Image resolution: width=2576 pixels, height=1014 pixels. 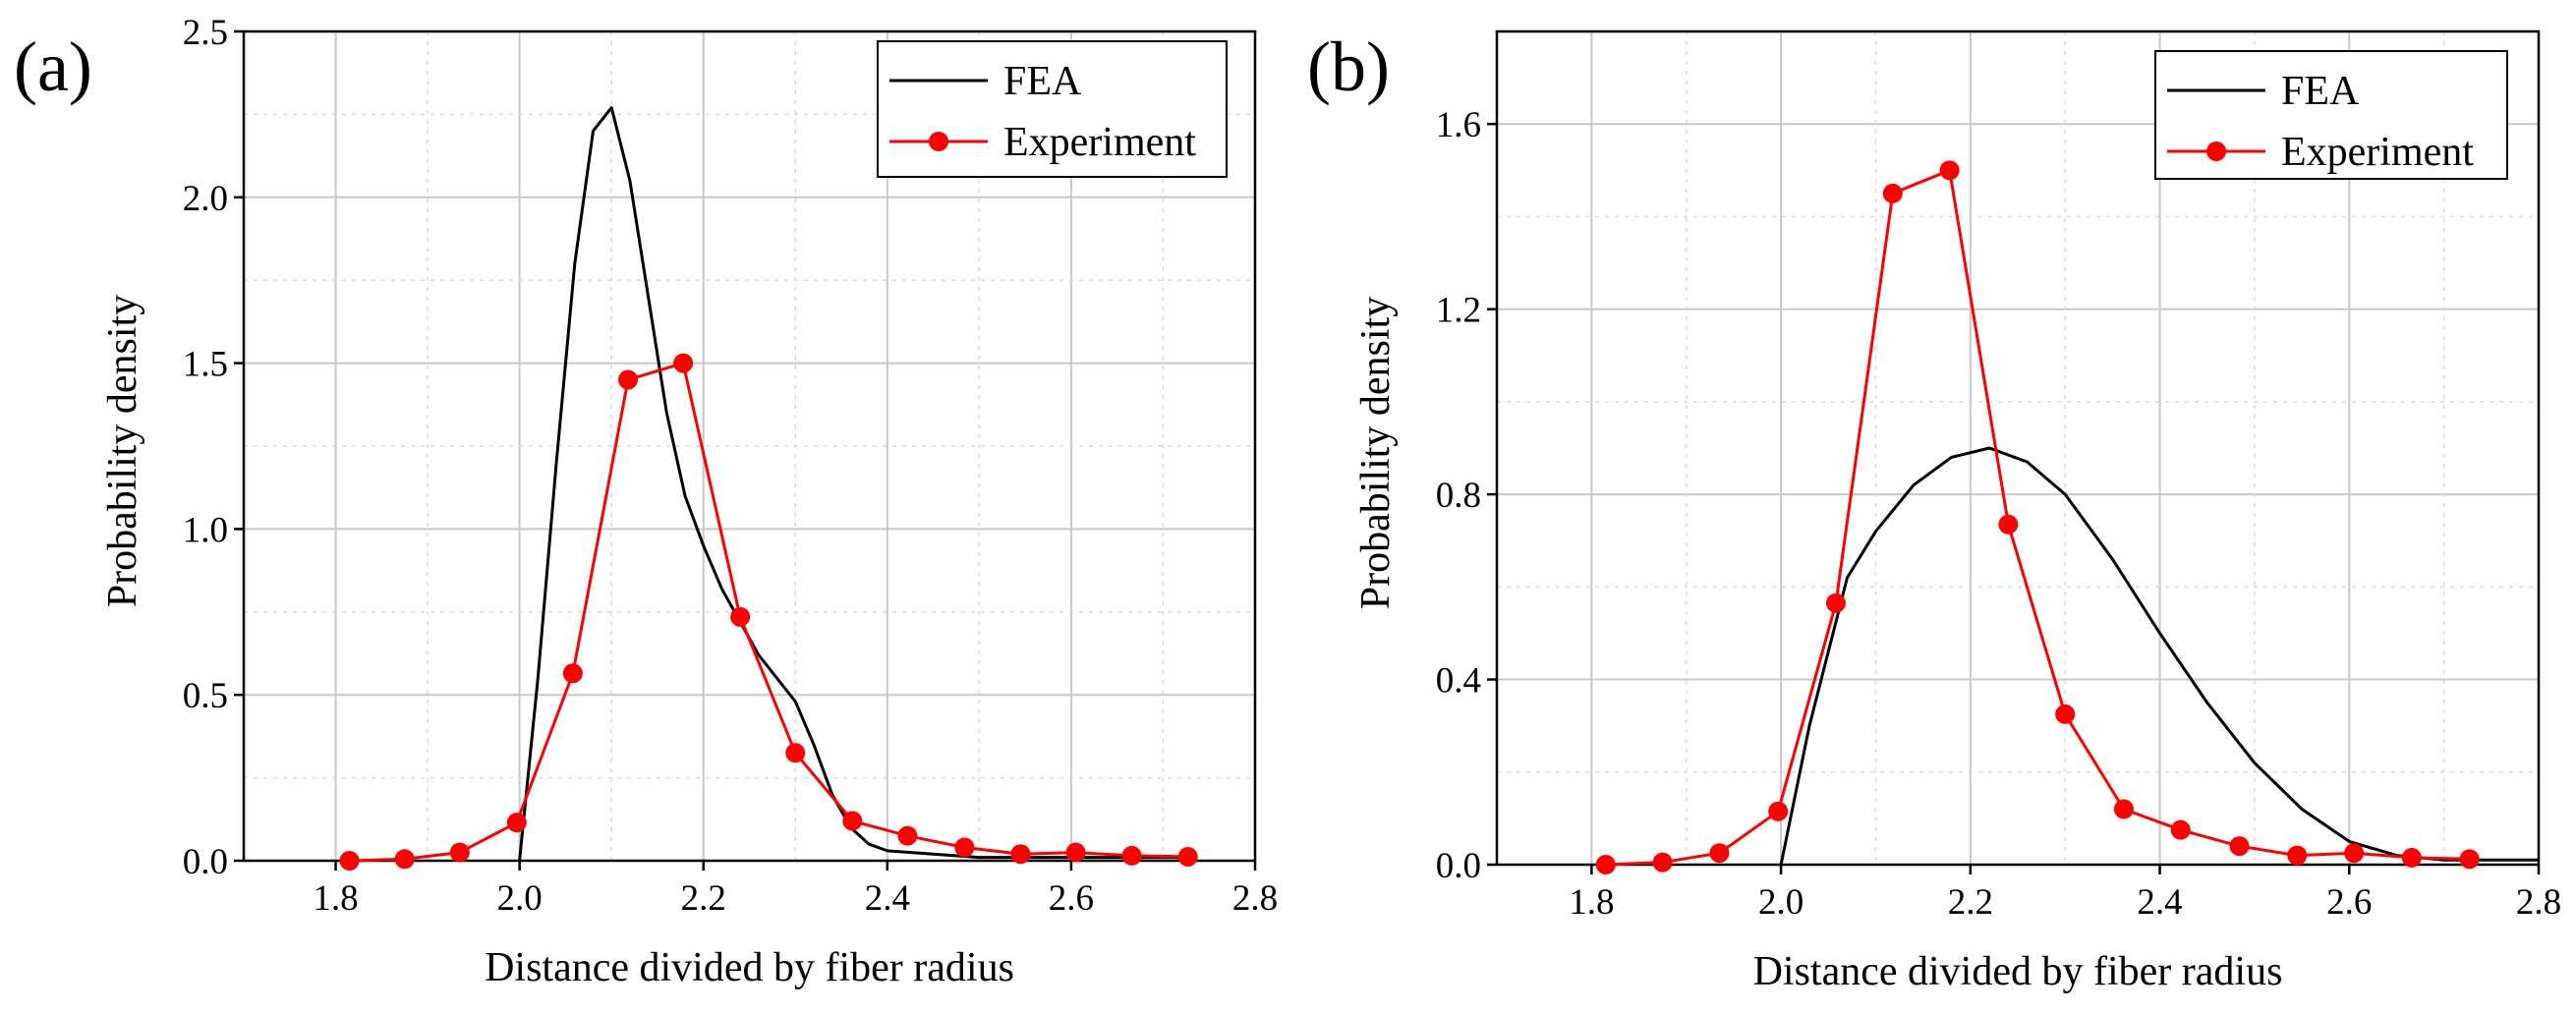 What do you see at coordinates (205, 365) in the screenshot?
I see `y-tick-label: 1.5` at bounding box center [205, 365].